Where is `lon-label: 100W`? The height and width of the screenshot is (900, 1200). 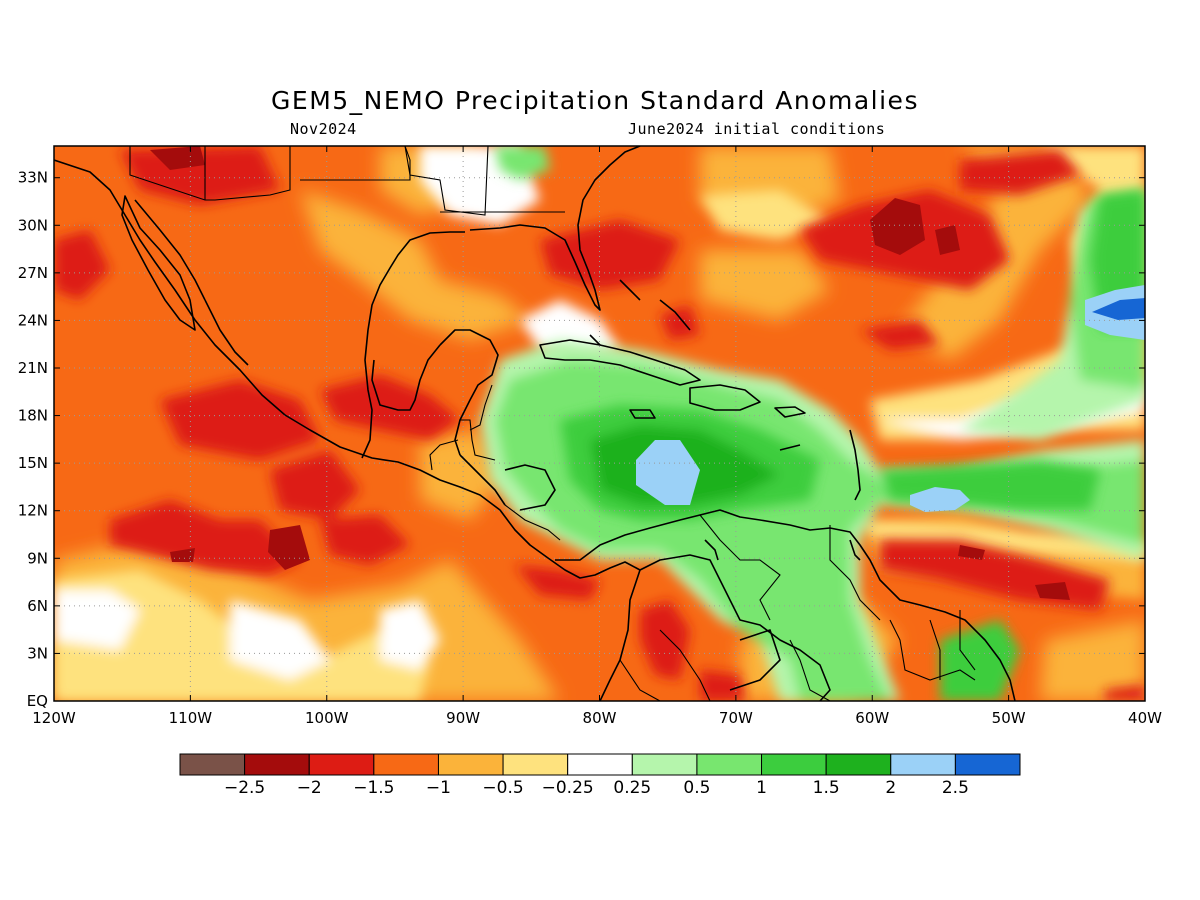 lon-label: 100W is located at coordinates (327, 718).